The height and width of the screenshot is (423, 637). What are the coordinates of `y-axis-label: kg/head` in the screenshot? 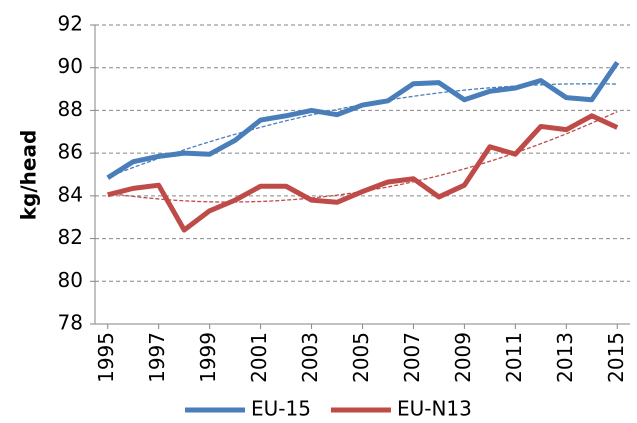 It's located at (29, 175).